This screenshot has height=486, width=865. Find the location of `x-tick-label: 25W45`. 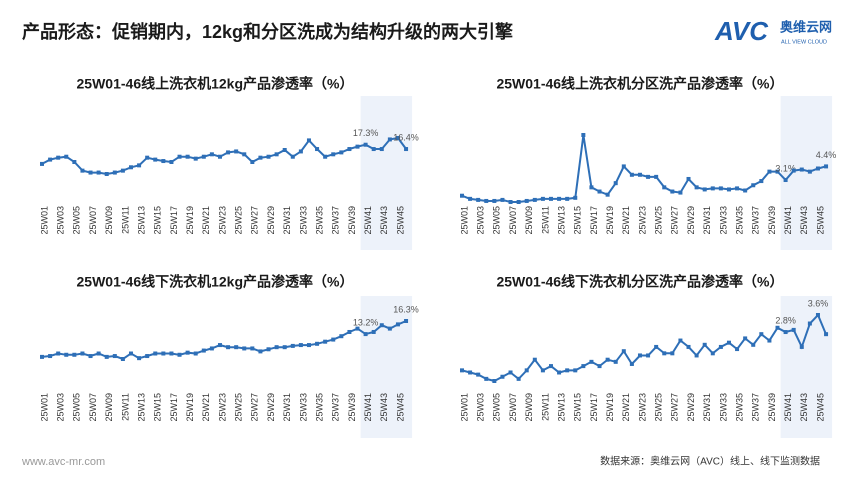

x-tick-label: 25W45 is located at coordinates (820, 407).